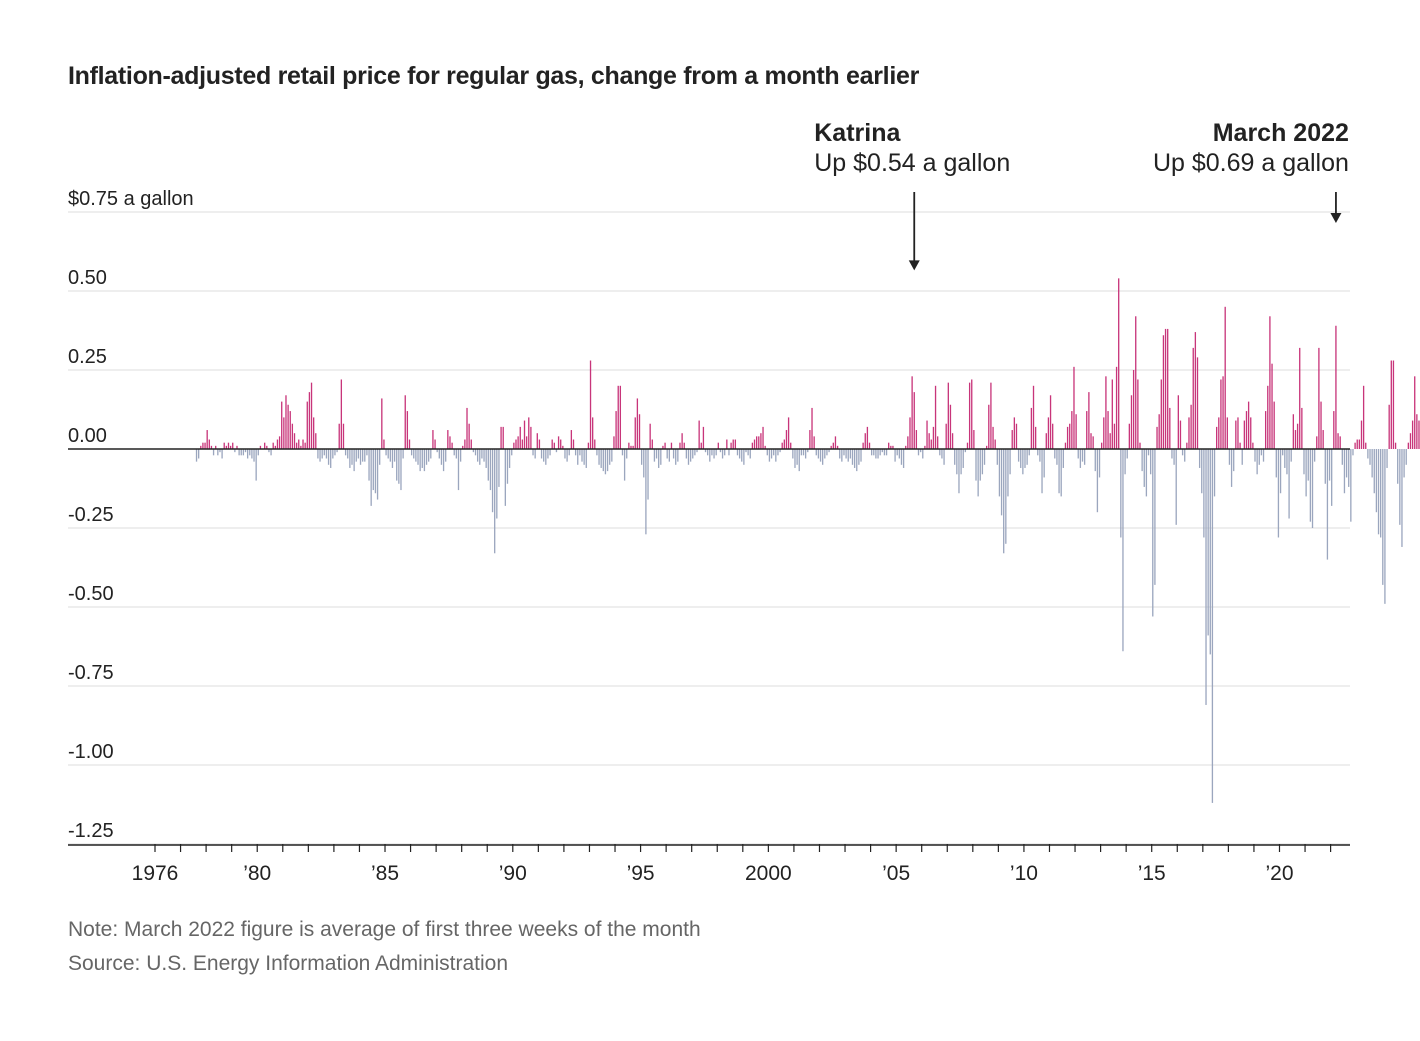  Describe the element at coordinates (91, 673) in the screenshot. I see `y-tick-label: -0.75` at that location.